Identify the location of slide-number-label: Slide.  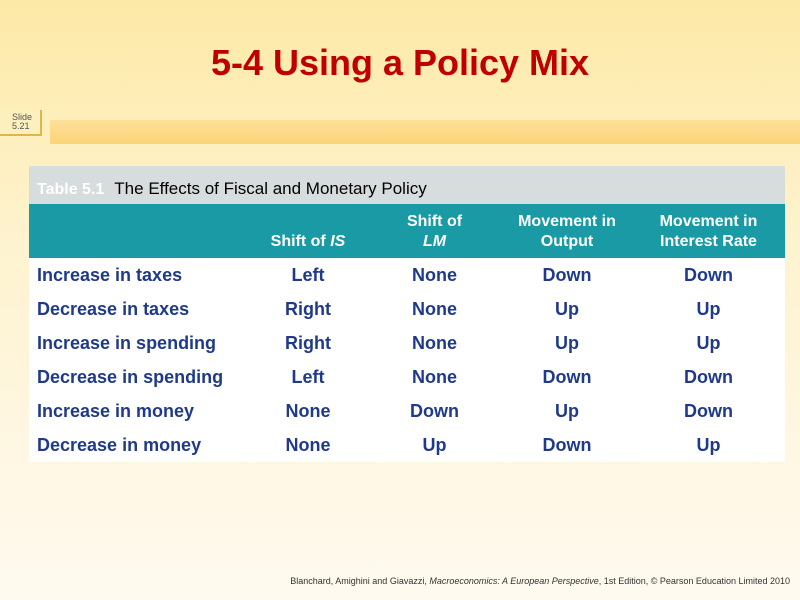
(22, 117).